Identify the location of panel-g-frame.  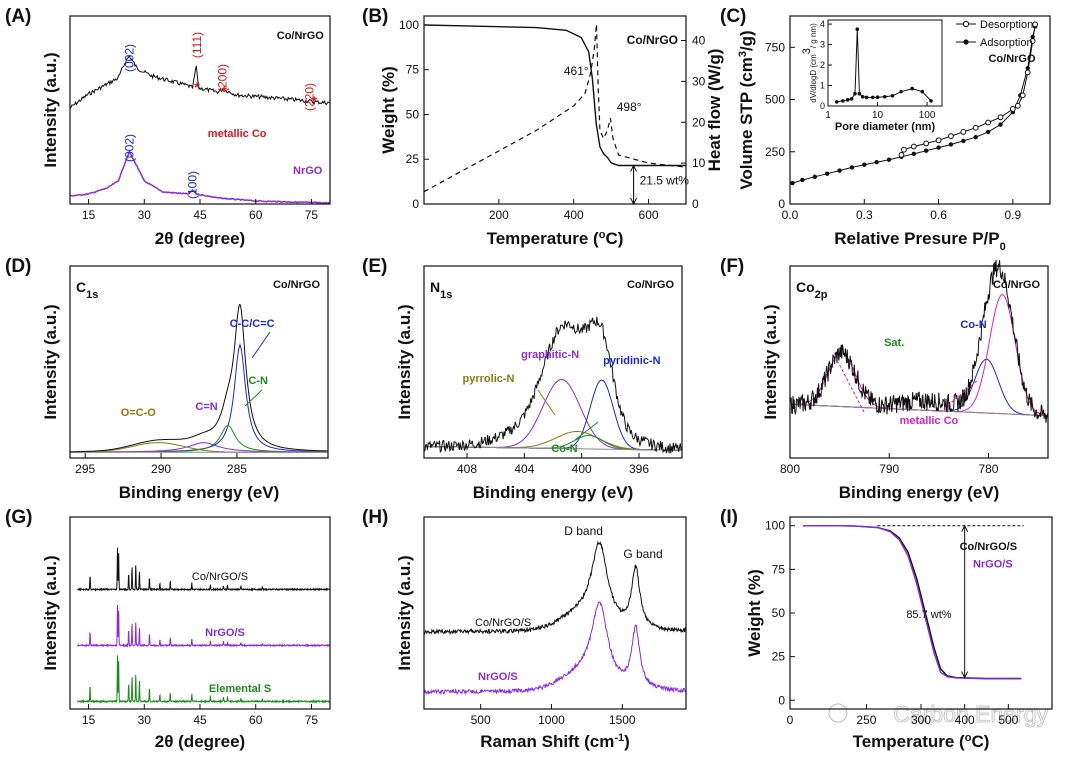
(200, 613).